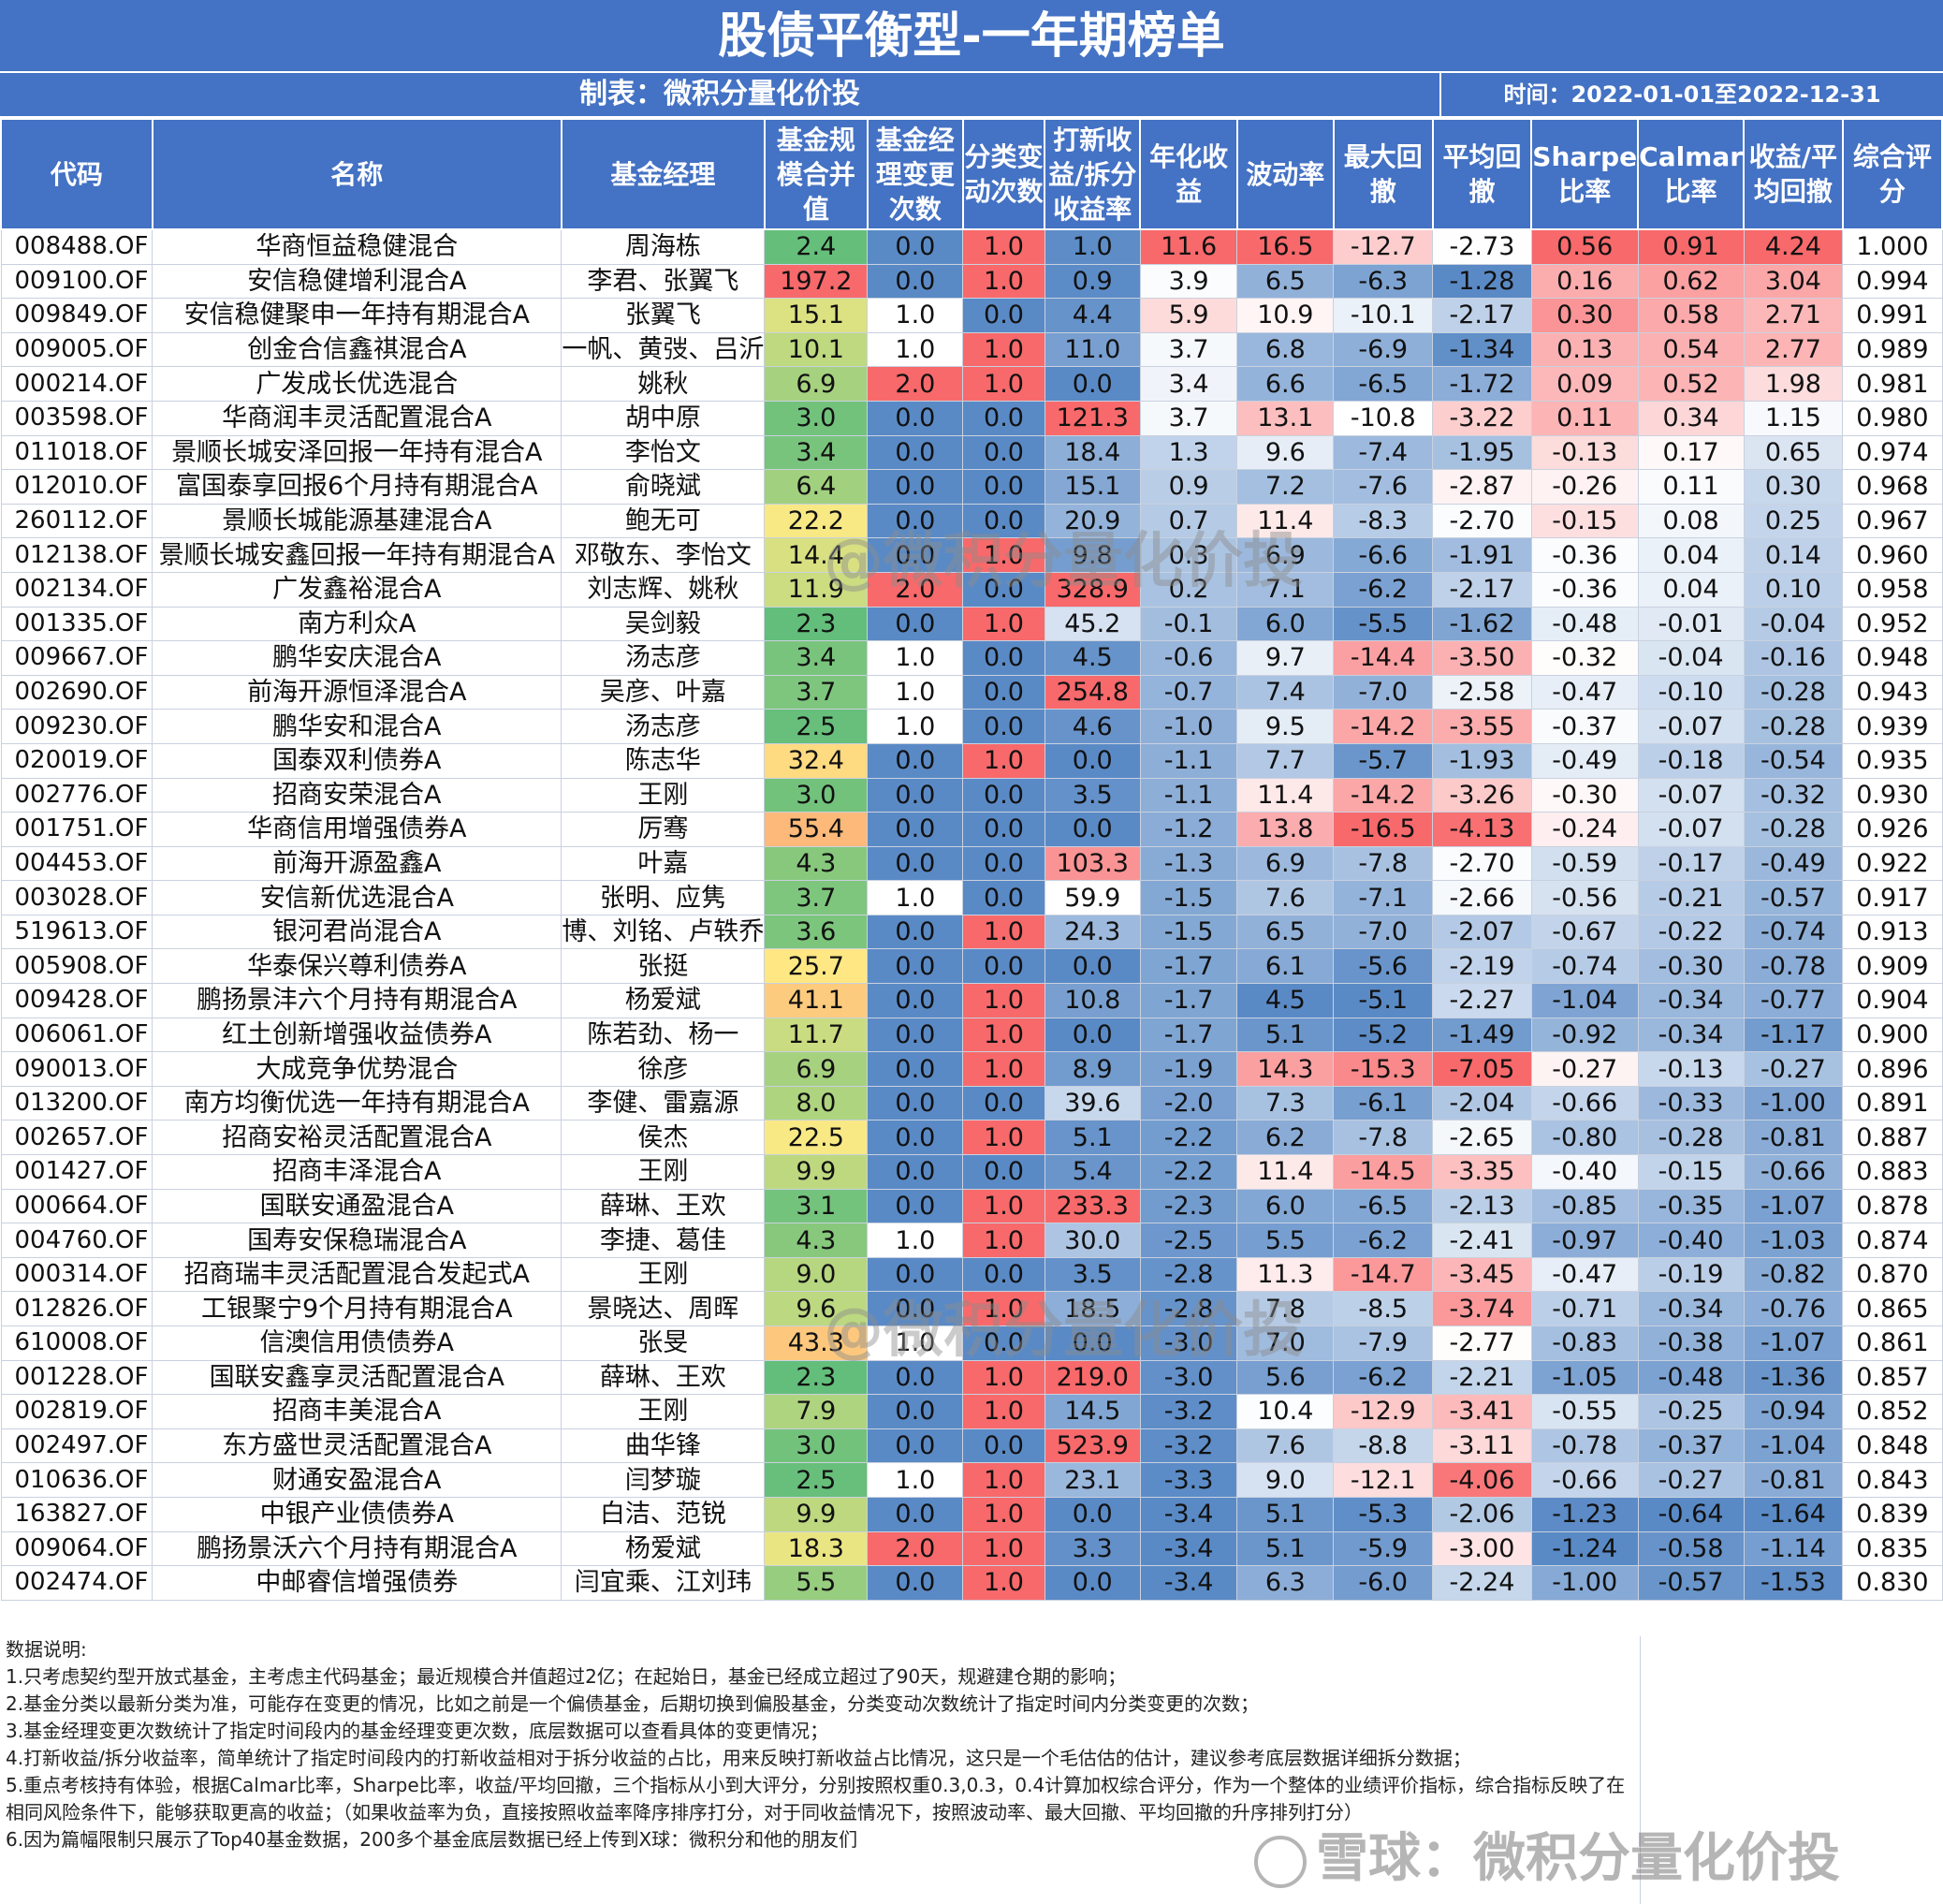 Image resolution: width=1943 pixels, height=1904 pixels. Describe the element at coordinates (817, 349) in the screenshot. I see `fund-size-cell: 10.1` at that location.